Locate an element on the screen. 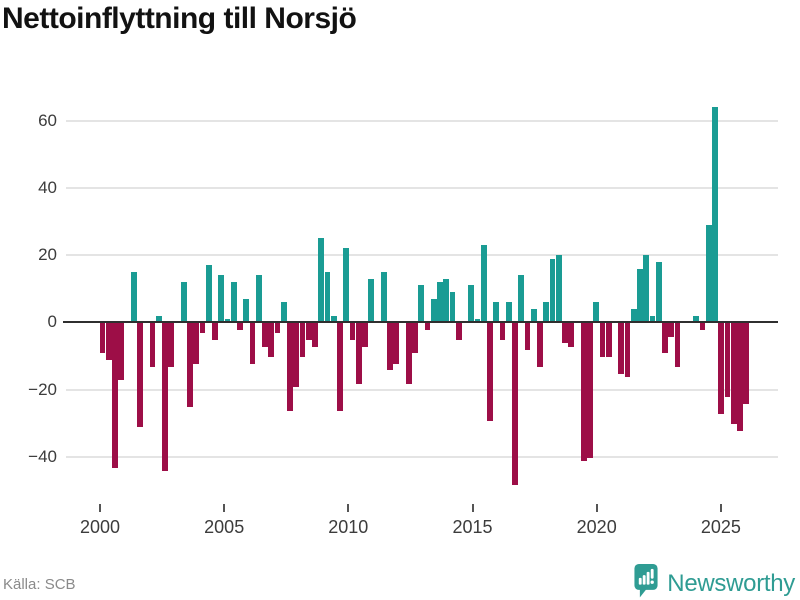  x-axis-label-2020: 2020 is located at coordinates (596, 527).